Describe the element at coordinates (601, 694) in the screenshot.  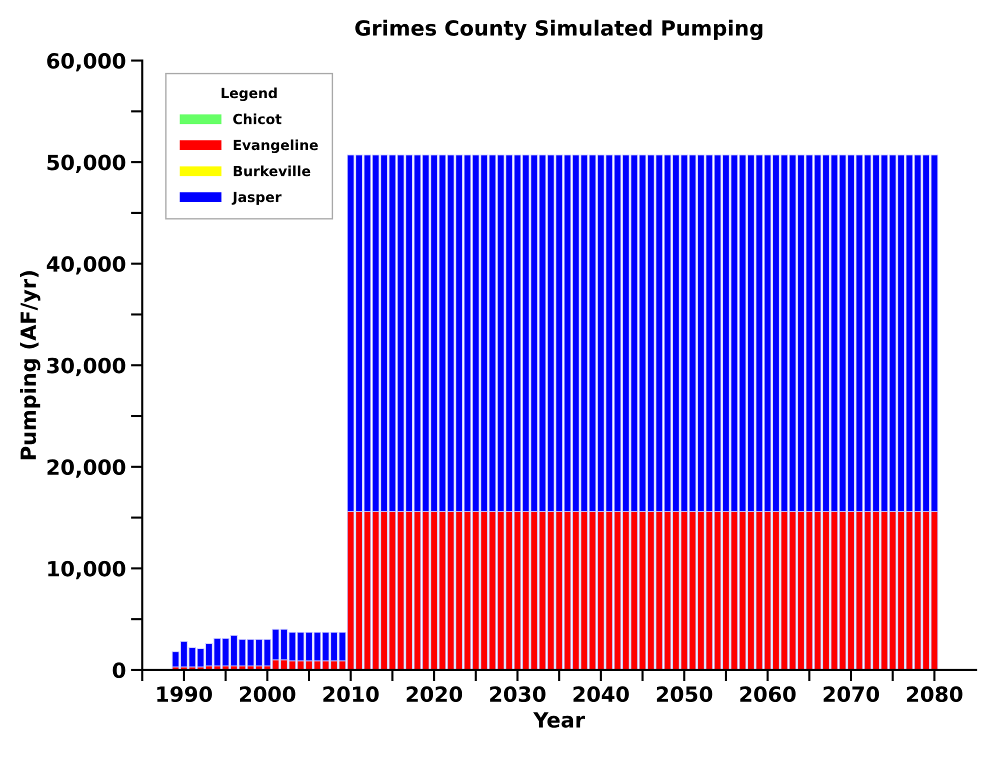
I see `x-tick-label: 2040` at that location.